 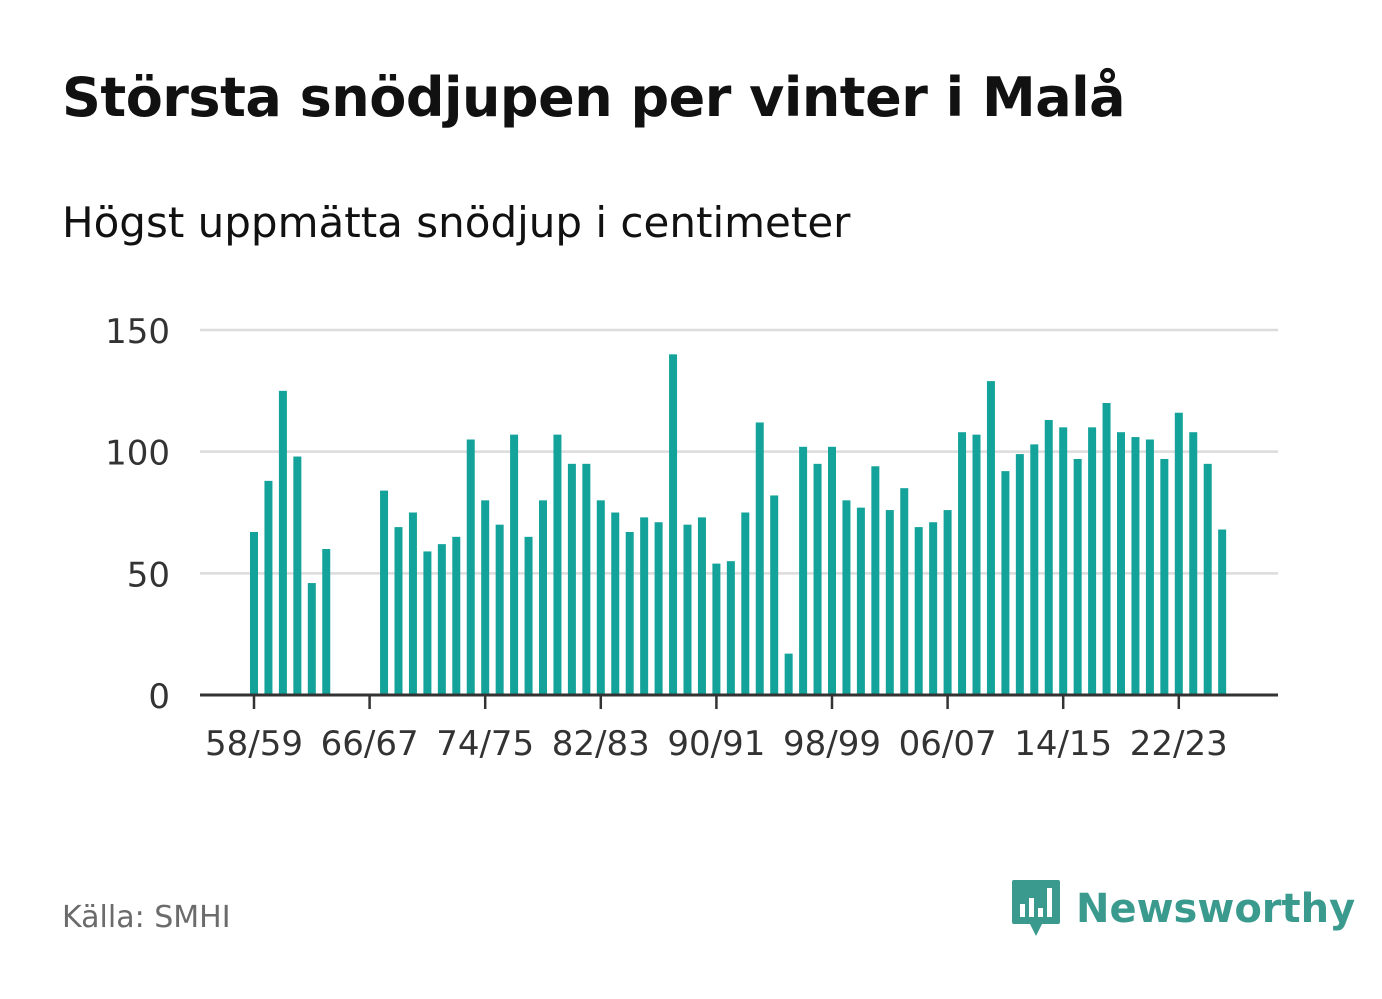 What do you see at coordinates (1005, 583) in the screenshot?
I see `bar-10/11` at bounding box center [1005, 583].